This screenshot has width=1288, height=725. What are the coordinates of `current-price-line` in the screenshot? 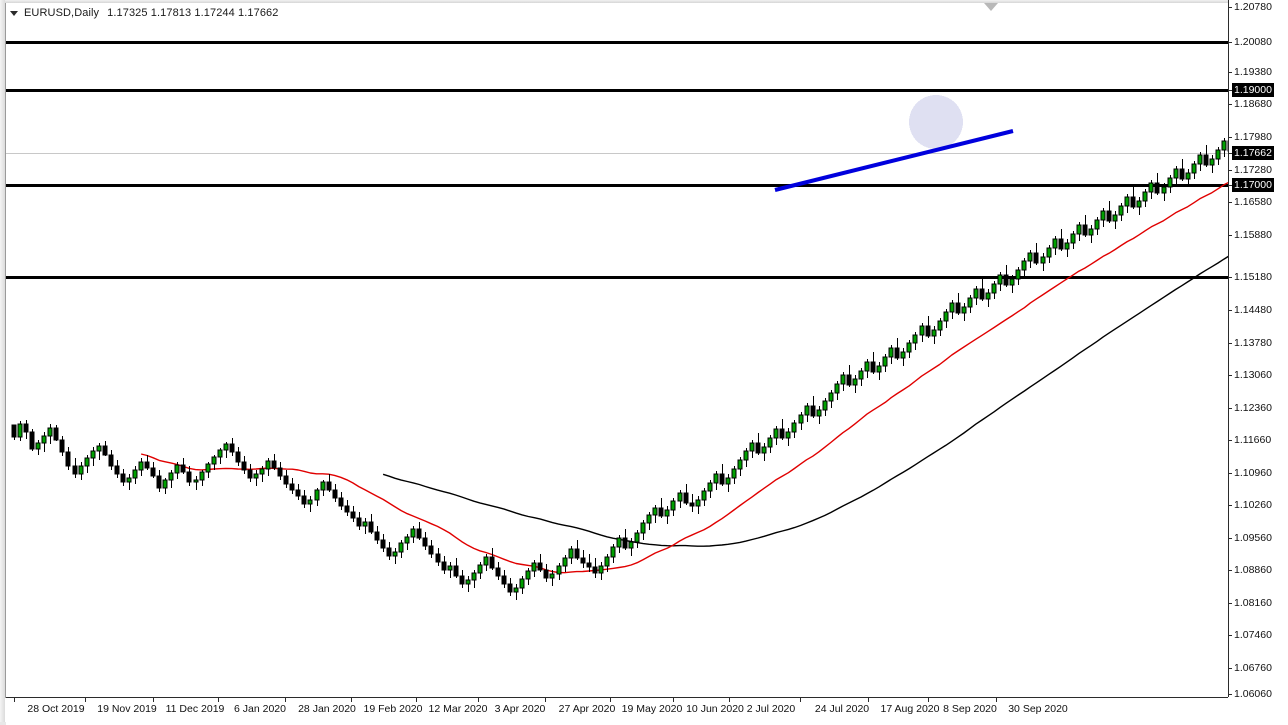 It's located at (617, 153).